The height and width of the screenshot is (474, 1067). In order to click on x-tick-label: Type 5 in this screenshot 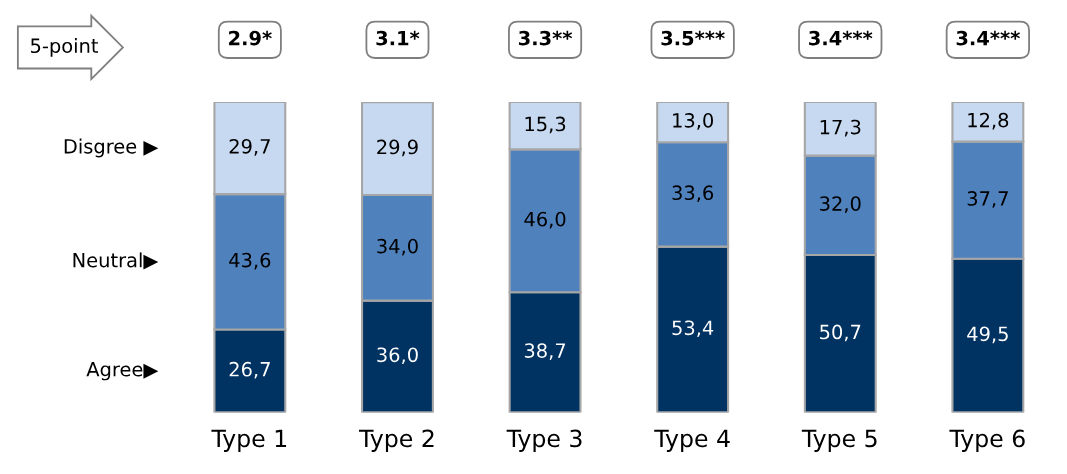, I will do `click(839, 440)`.